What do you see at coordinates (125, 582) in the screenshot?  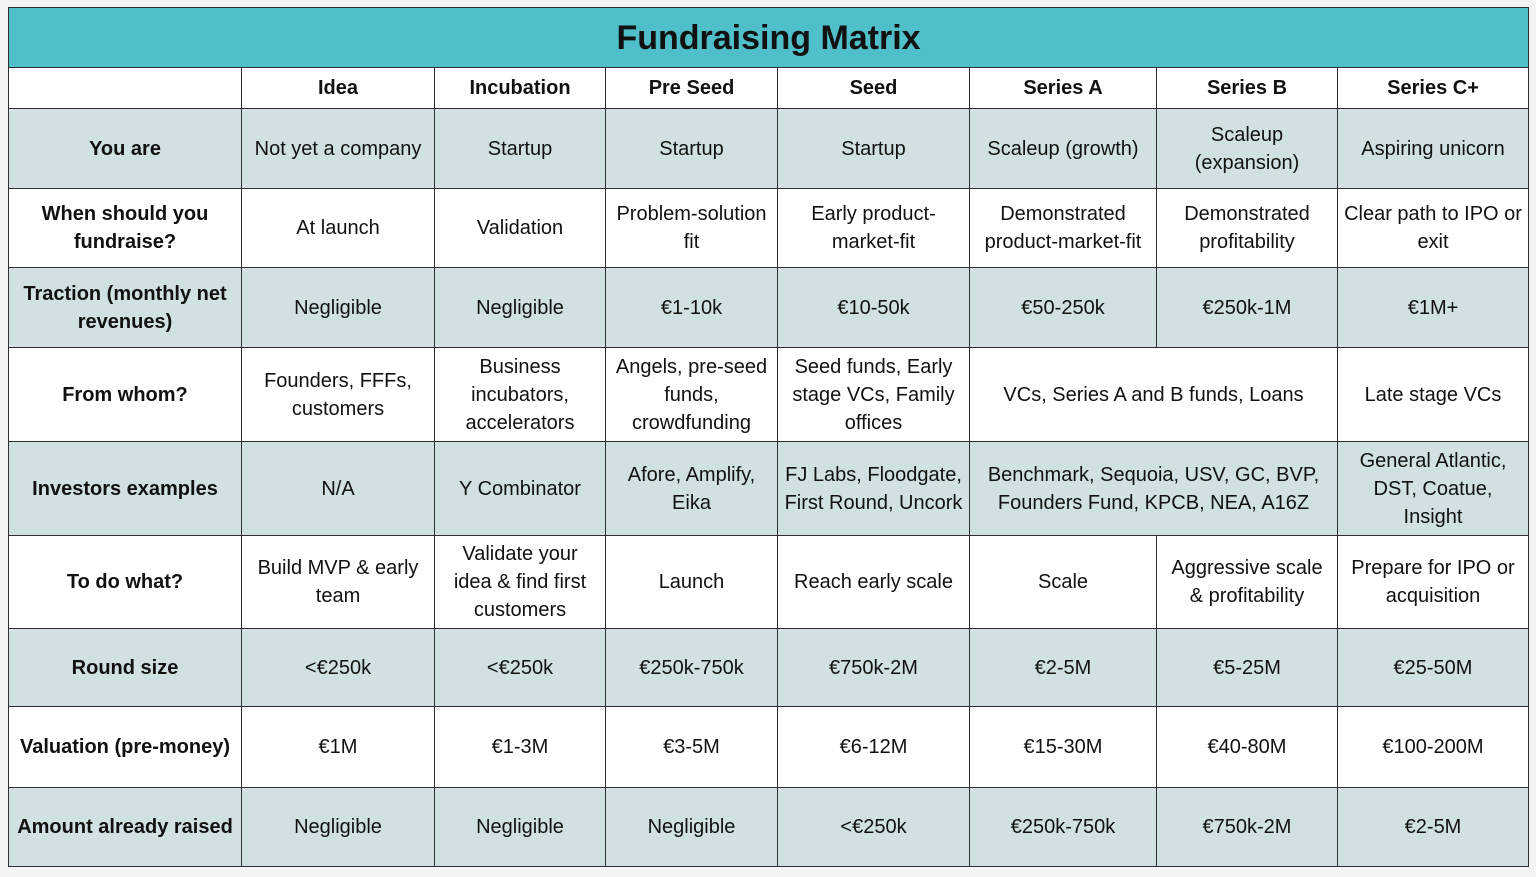 I see `row-label: To do what?` at bounding box center [125, 582].